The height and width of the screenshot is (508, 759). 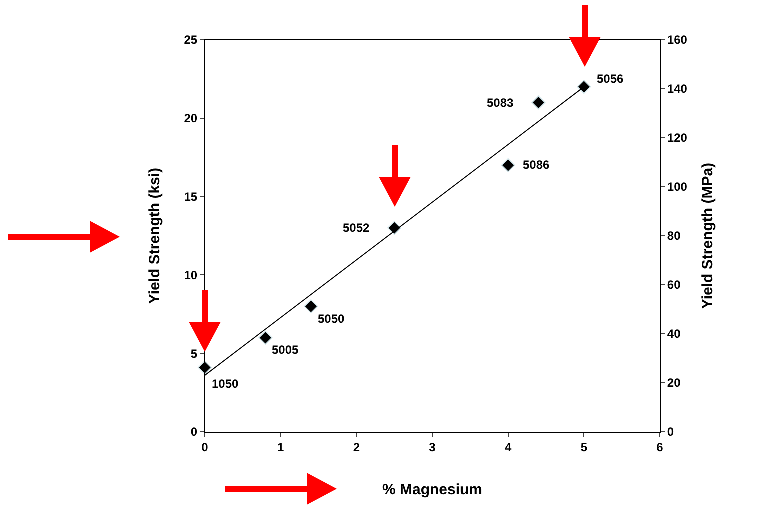 I want to click on annotation: 5086, so click(x=536, y=165).